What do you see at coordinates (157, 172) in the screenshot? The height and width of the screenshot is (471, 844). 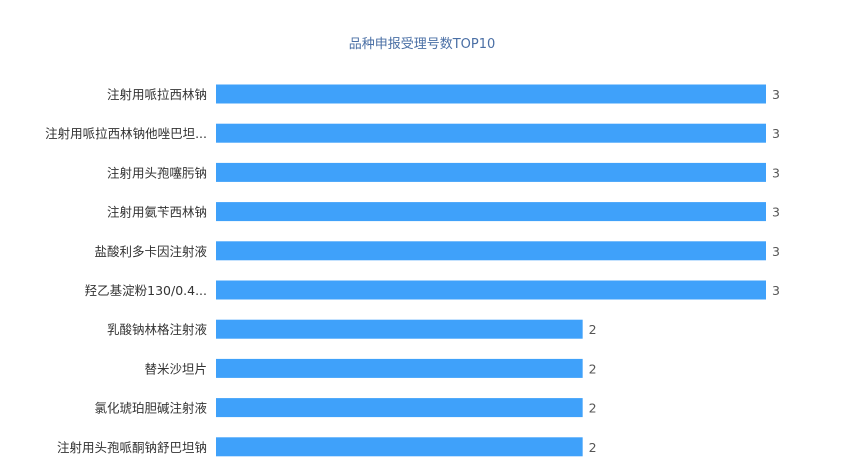 I see `category-label: 注射用头孢噻肟钠` at bounding box center [157, 172].